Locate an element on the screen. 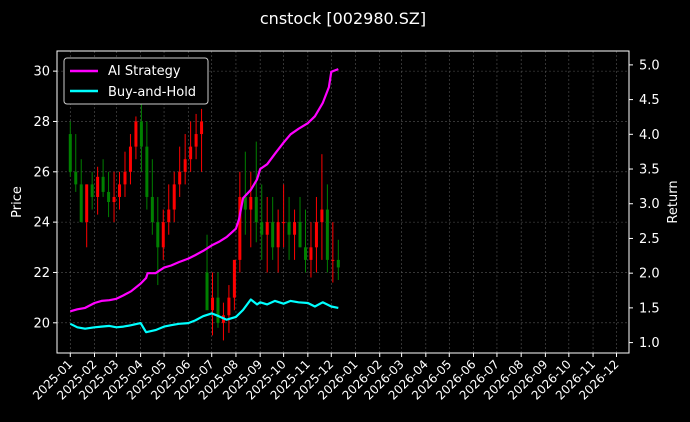 This screenshot has width=690, height=422. legend-box is located at coordinates (136, 81).